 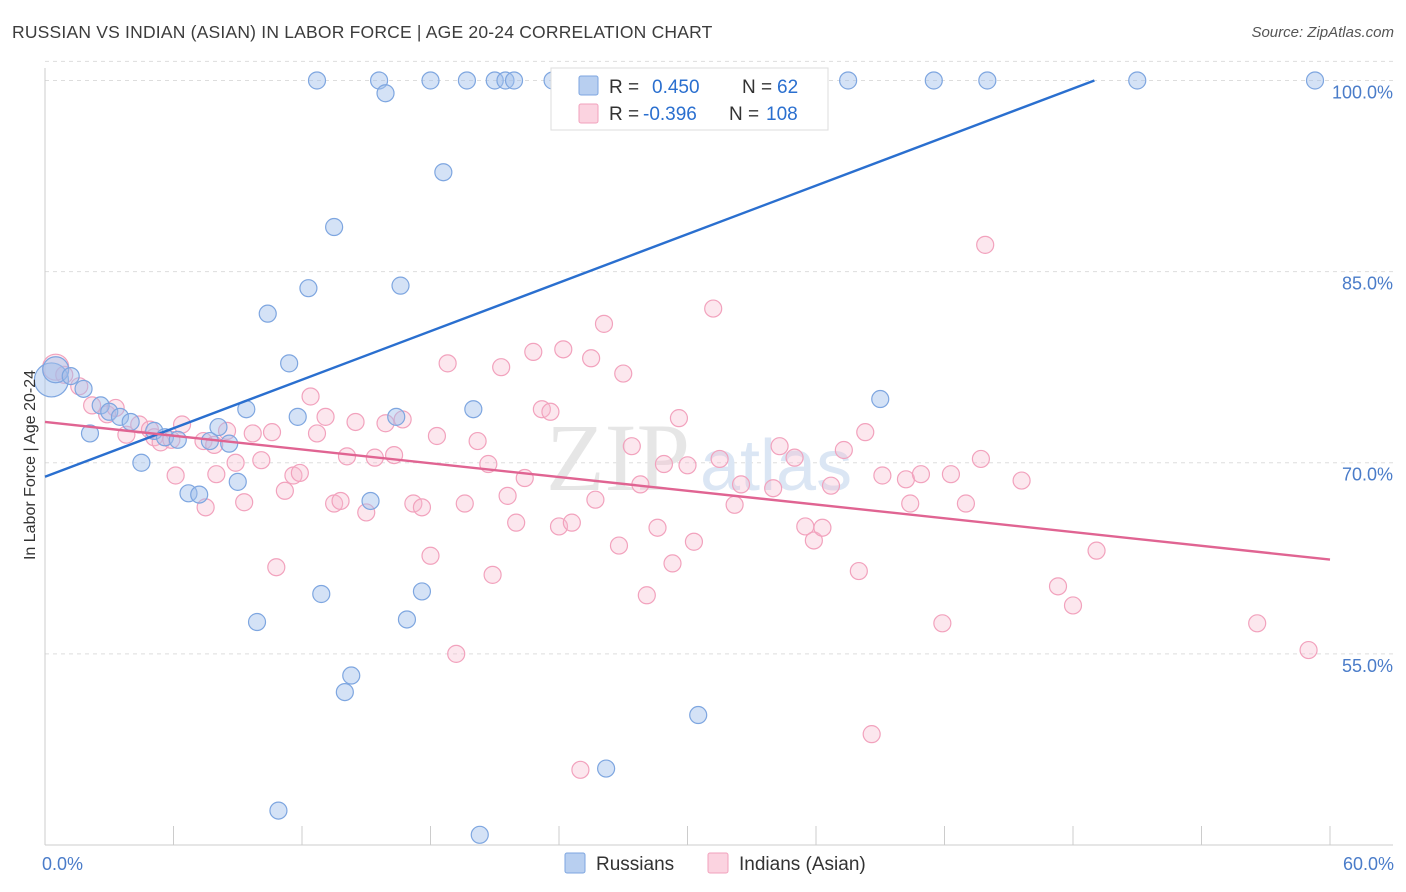 I want to click on indians-trend-line, so click(x=687, y=490).